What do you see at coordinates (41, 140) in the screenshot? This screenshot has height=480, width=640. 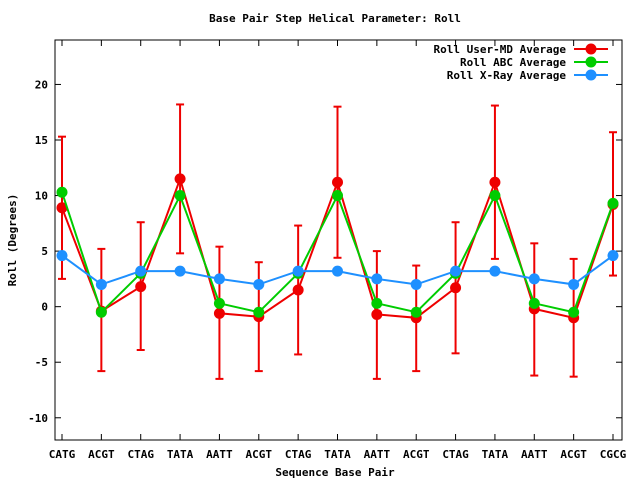 I see `y-tick-label: 15` at bounding box center [41, 140].